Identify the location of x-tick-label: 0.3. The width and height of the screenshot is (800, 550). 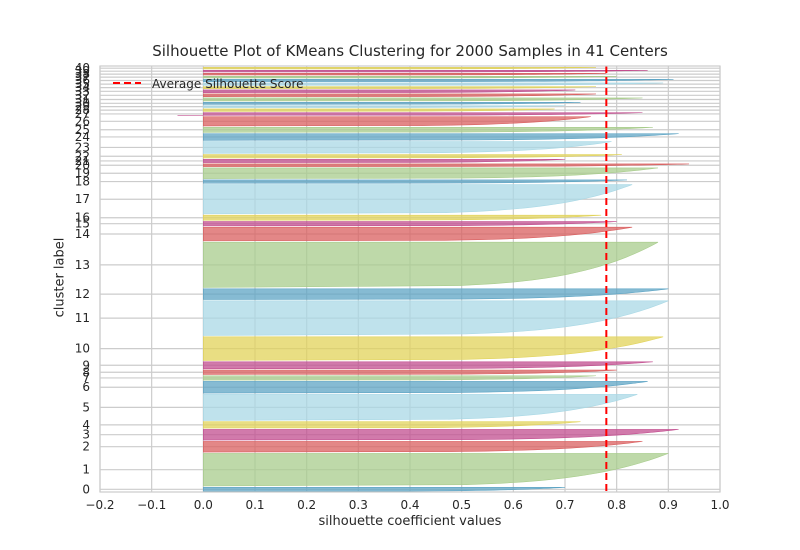
(358, 505).